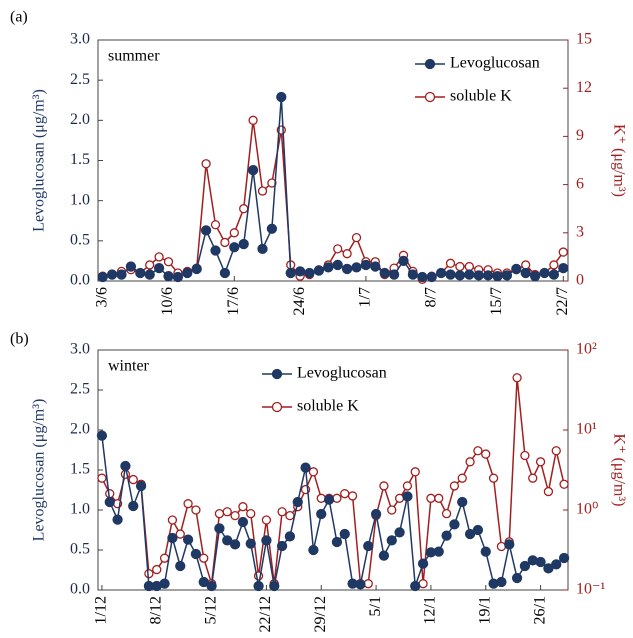 The width and height of the screenshot is (633, 638). Describe the element at coordinates (562, 301) in the screenshot. I see `x-tick-label: 22/7` at that location.